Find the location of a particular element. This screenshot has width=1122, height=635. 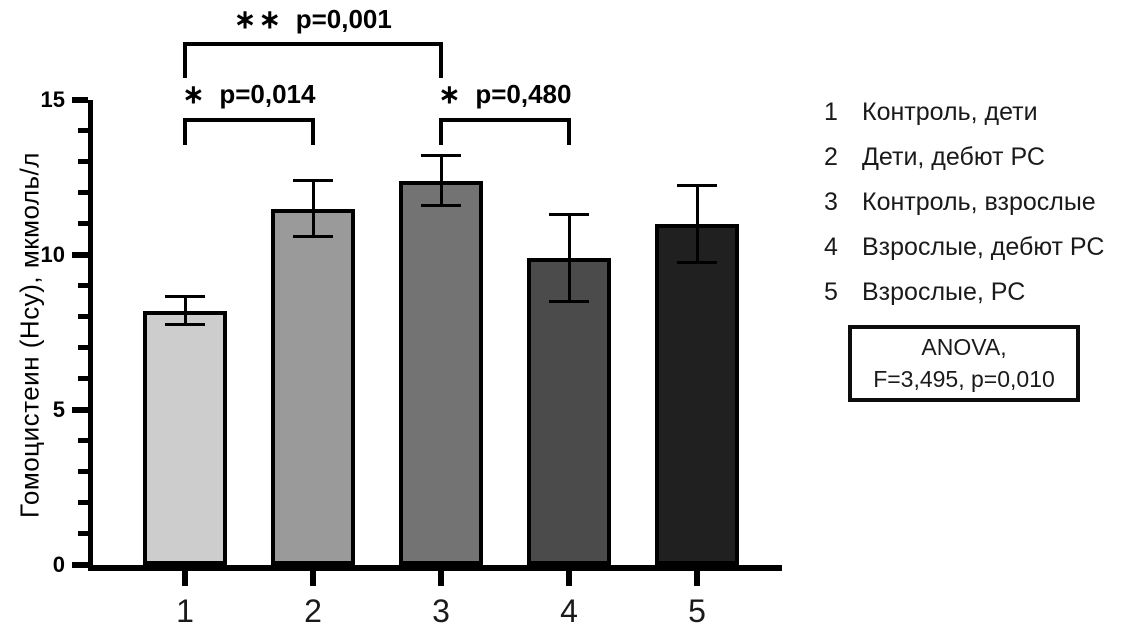

legend-item-label: Дети, дебют РС is located at coordinates (953, 157).